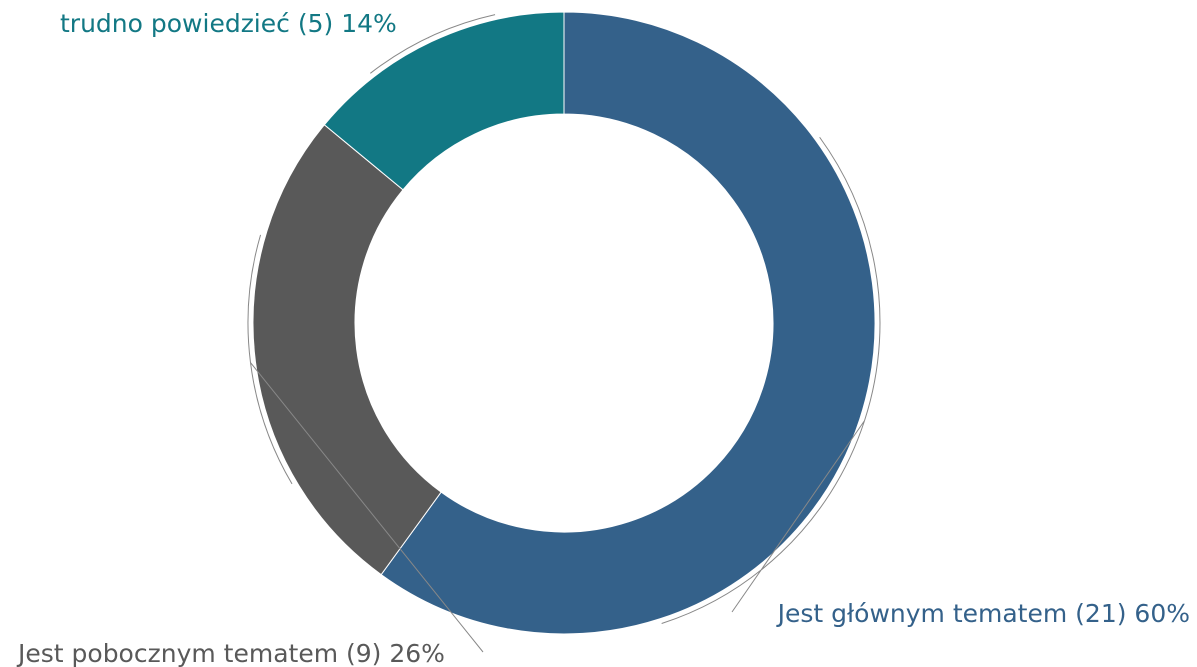 The height and width of the screenshot is (667, 1197). What do you see at coordinates (228, 23) in the screenshot?
I see `slice-label: trudno powiedzieć (5) 14%` at bounding box center [228, 23].